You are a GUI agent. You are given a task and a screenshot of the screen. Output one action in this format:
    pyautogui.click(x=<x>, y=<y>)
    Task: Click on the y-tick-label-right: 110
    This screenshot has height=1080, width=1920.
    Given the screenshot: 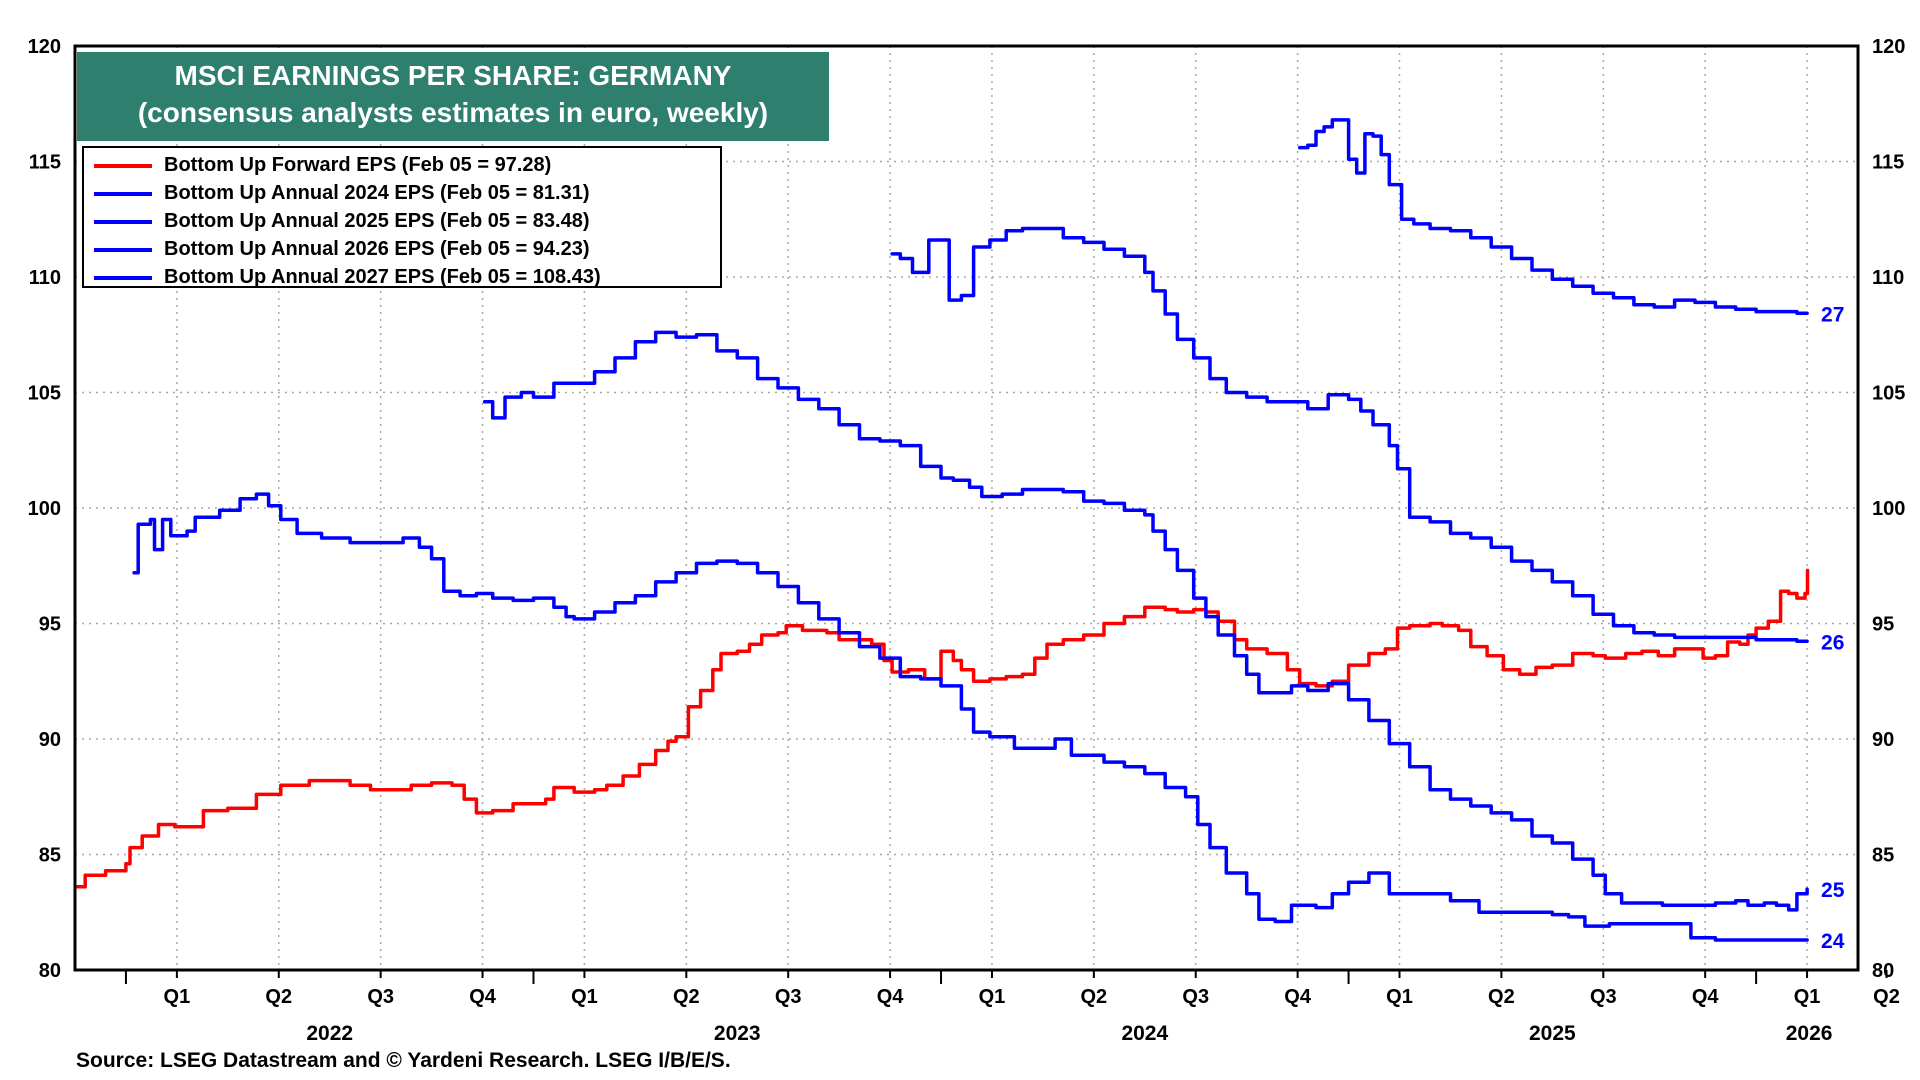 What is the action you would take?
    pyautogui.click(x=1888, y=278)
    